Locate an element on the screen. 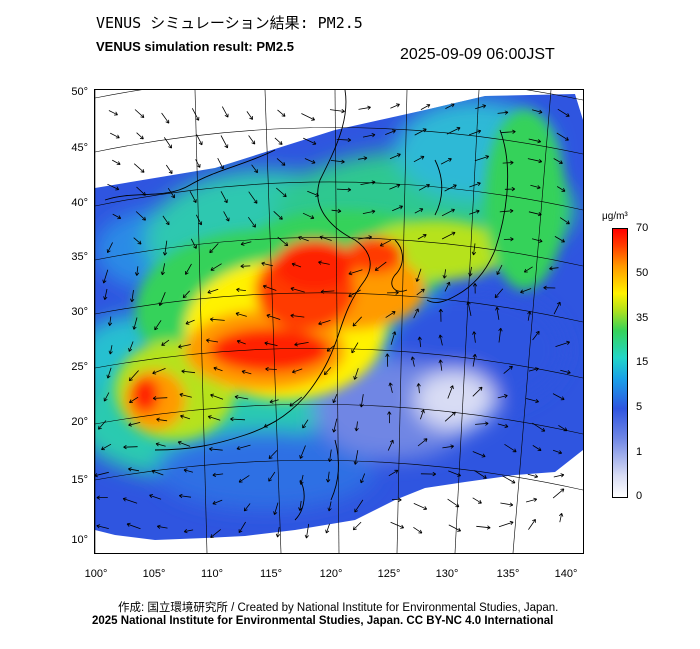 This screenshot has width=700, height=649. title-english: VENUS simulation result: PM2.5 is located at coordinates (195, 46).